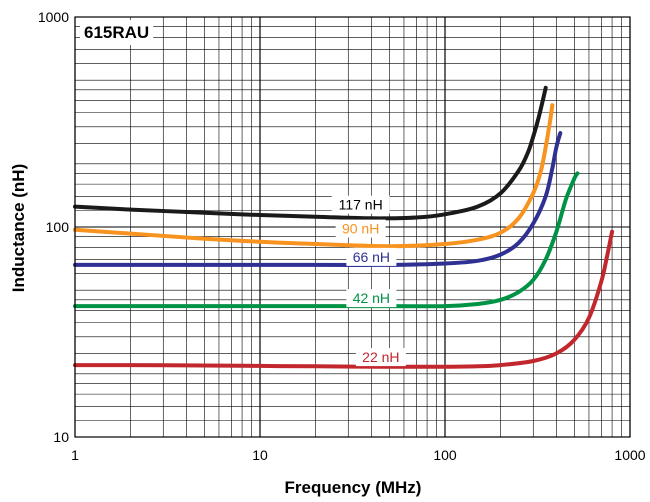  I want to click on part-label-box: 615RAU, so click(117, 32).